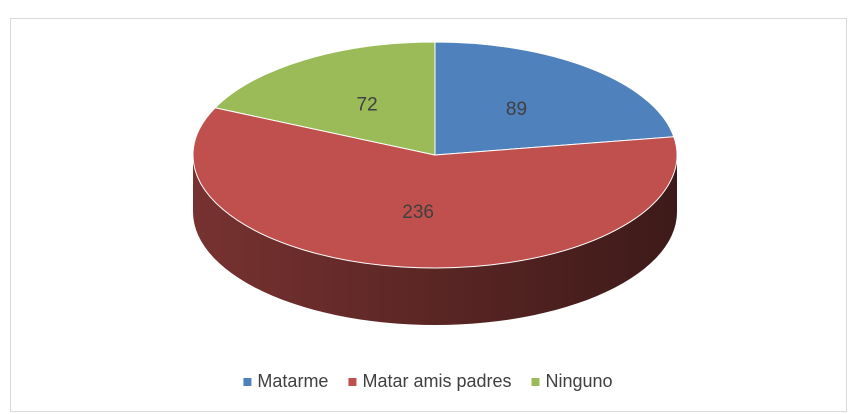 The height and width of the screenshot is (414, 850). Describe the element at coordinates (367, 105) in the screenshot. I see `data-label: 72` at that location.